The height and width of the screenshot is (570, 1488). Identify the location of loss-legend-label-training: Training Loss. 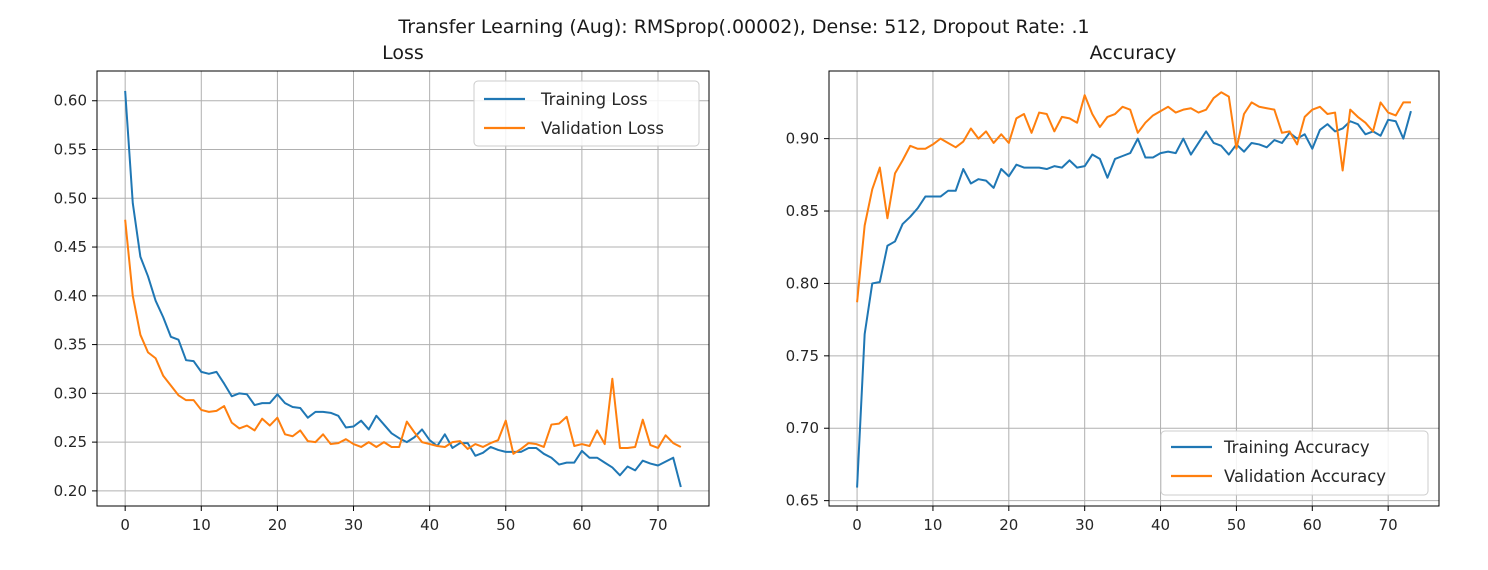
(594, 99).